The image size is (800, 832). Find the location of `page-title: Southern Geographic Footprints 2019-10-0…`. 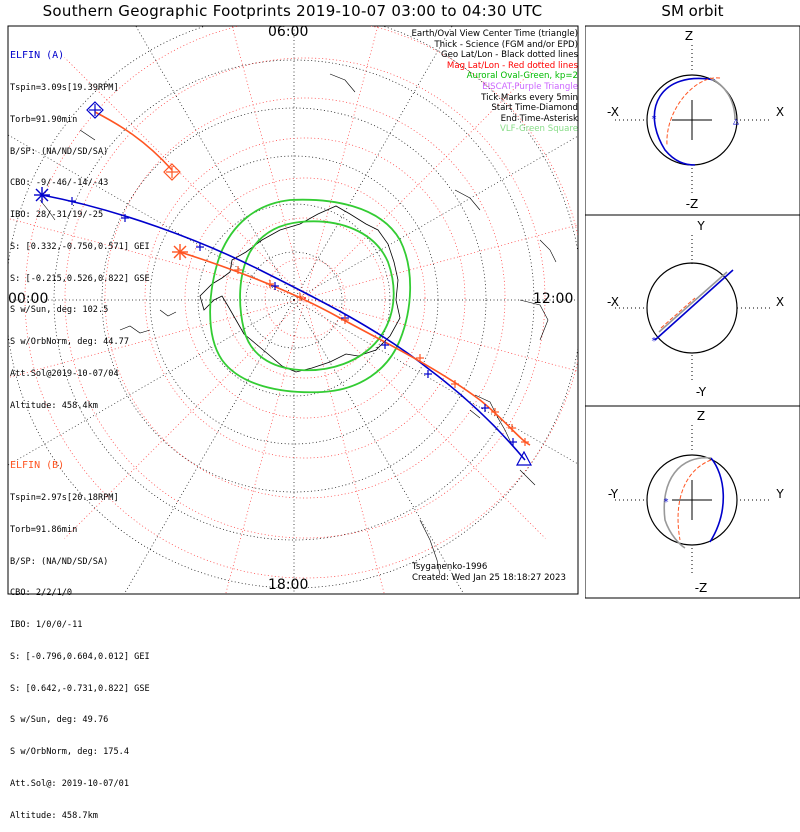

page-title: Southern Geographic Footprints 2019-10-0… is located at coordinates (292, 11).